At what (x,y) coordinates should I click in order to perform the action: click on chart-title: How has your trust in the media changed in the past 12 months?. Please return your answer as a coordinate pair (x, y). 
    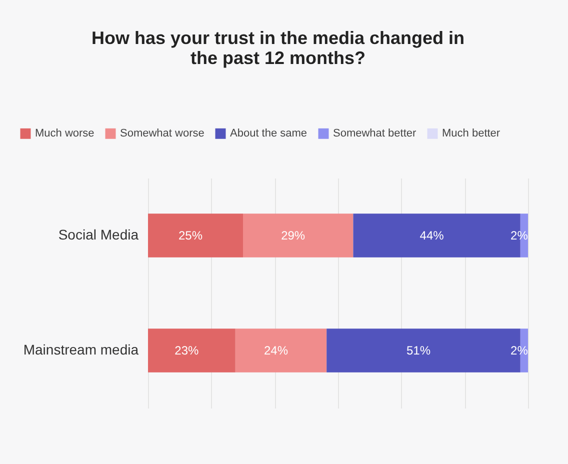
    Looking at the image, I should click on (278, 48).